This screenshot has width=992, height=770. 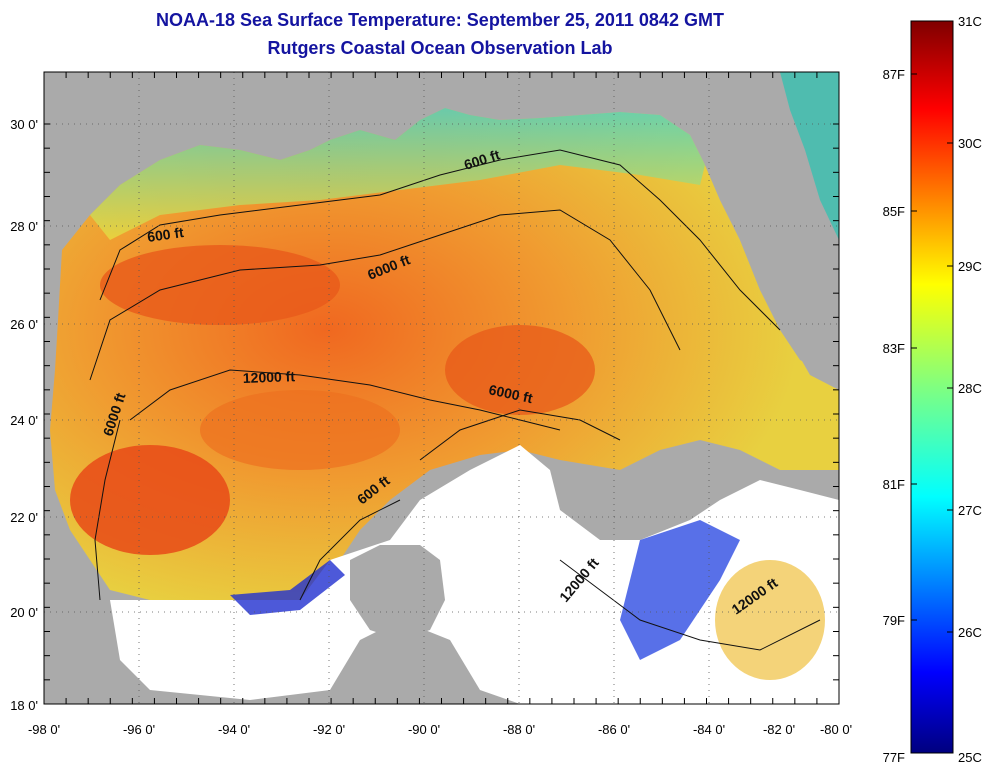 What do you see at coordinates (894, 484) in the screenshot?
I see `fahrenheit-label: 81F` at bounding box center [894, 484].